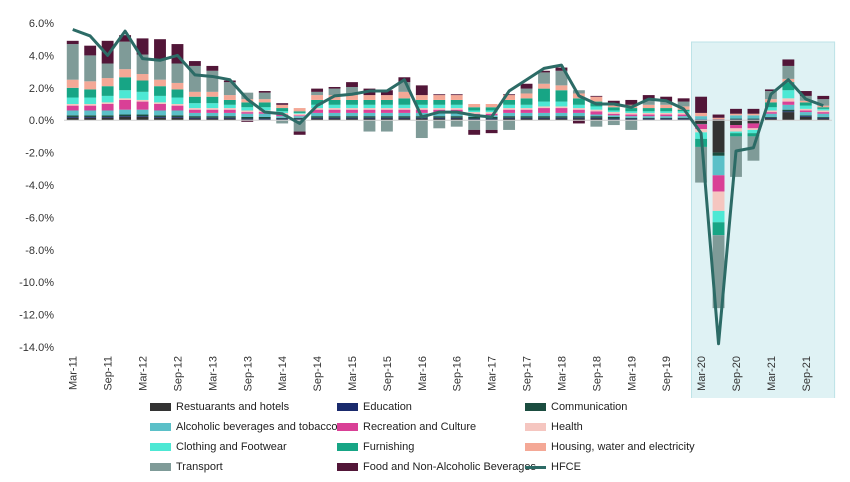 This screenshot has width=850, height=482. I want to click on legend-label: Restuarants and hotels, so click(233, 407).